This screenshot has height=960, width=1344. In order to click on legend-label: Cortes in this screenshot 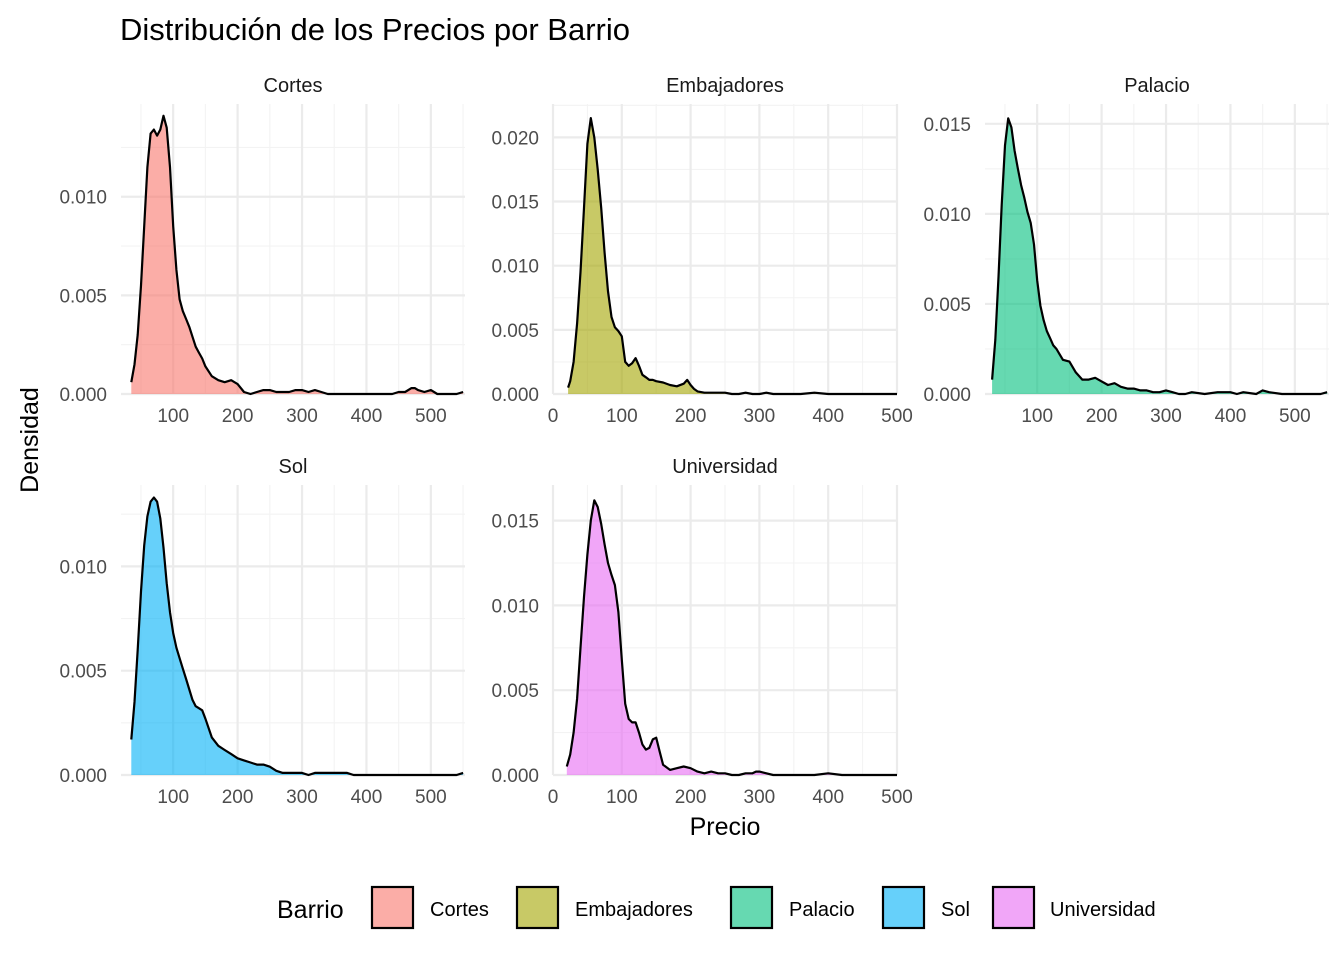, I will do `click(459, 910)`.